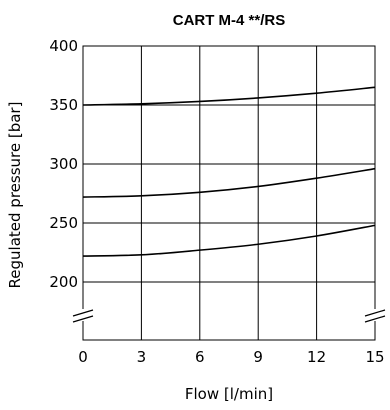  I want to click on y-tick-labels: 400 350 300 250 200, so click(63, 164).